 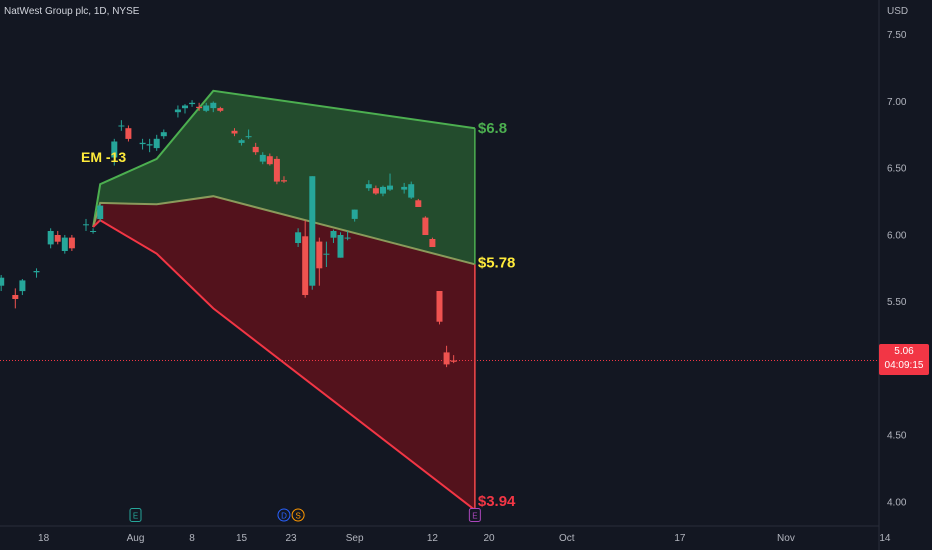 I want to click on event-marker-letter: D, so click(x=284, y=516).